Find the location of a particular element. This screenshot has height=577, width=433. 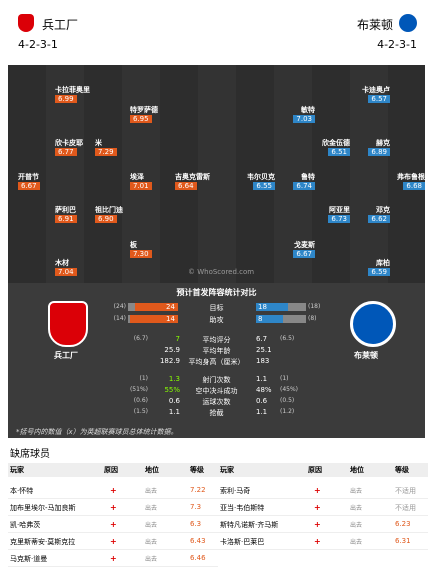

away-league: (6.5) is located at coordinates (287, 338).